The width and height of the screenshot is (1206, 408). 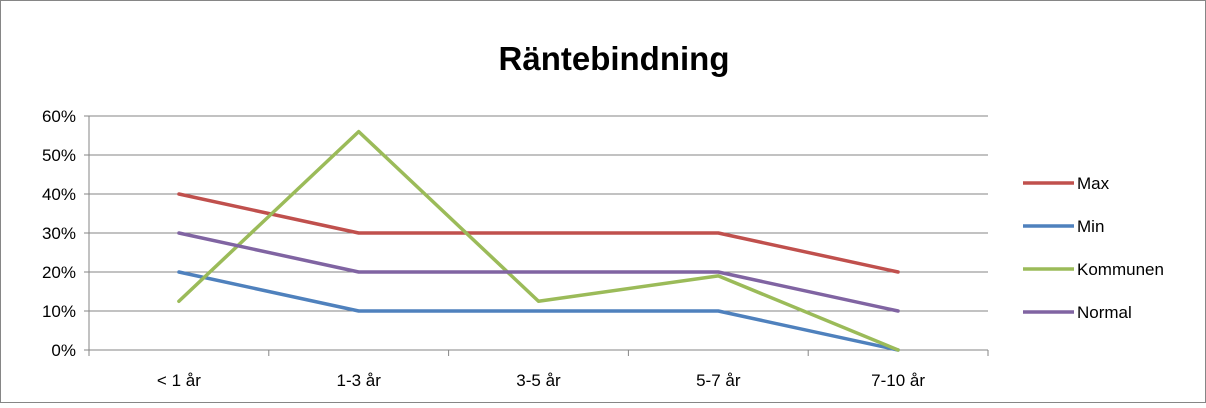 I want to click on series-line-normal, so click(x=538, y=272).